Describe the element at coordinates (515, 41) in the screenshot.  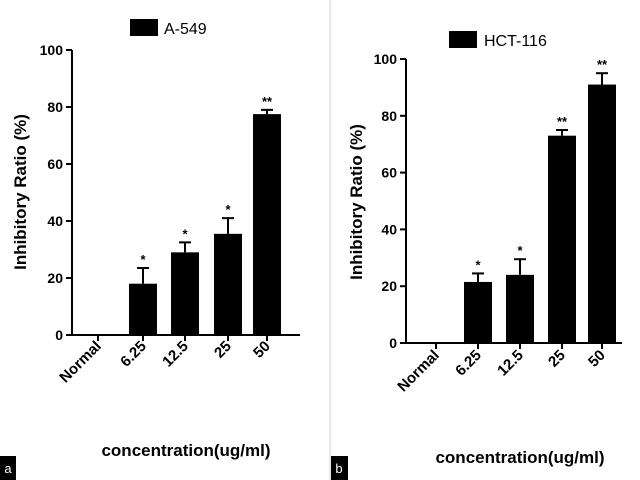
I see `legend-label-b: HCT-116` at that location.